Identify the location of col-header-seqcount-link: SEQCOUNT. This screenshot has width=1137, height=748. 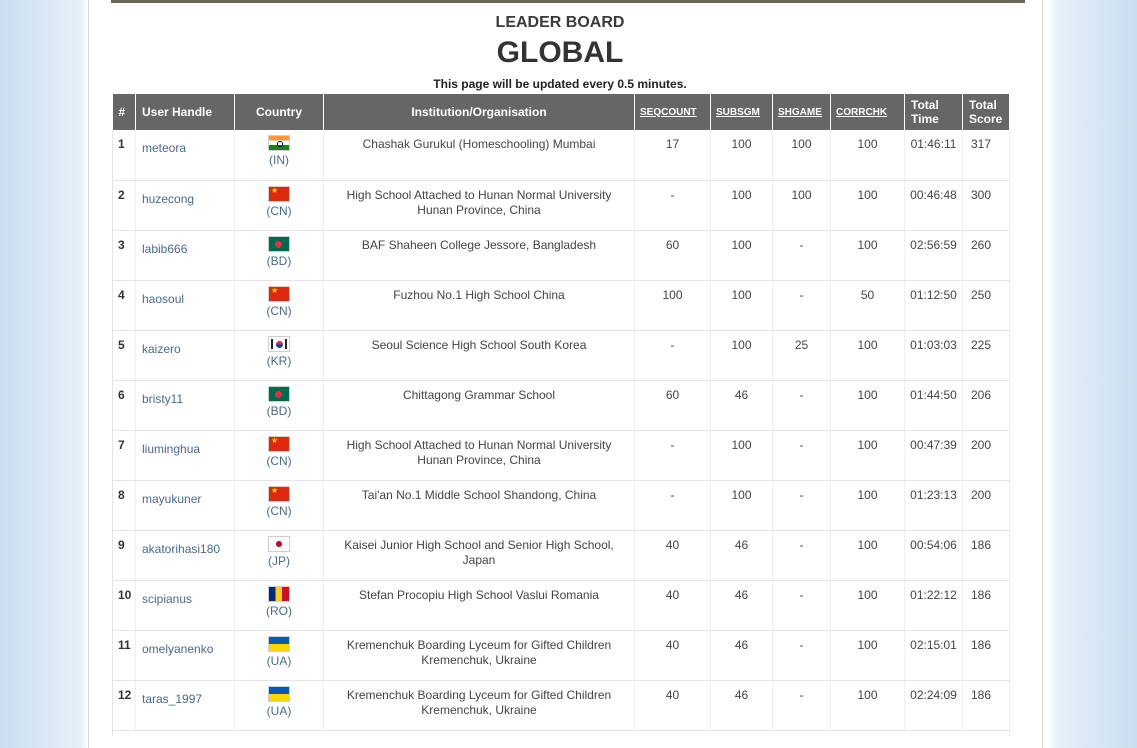
(672, 112).